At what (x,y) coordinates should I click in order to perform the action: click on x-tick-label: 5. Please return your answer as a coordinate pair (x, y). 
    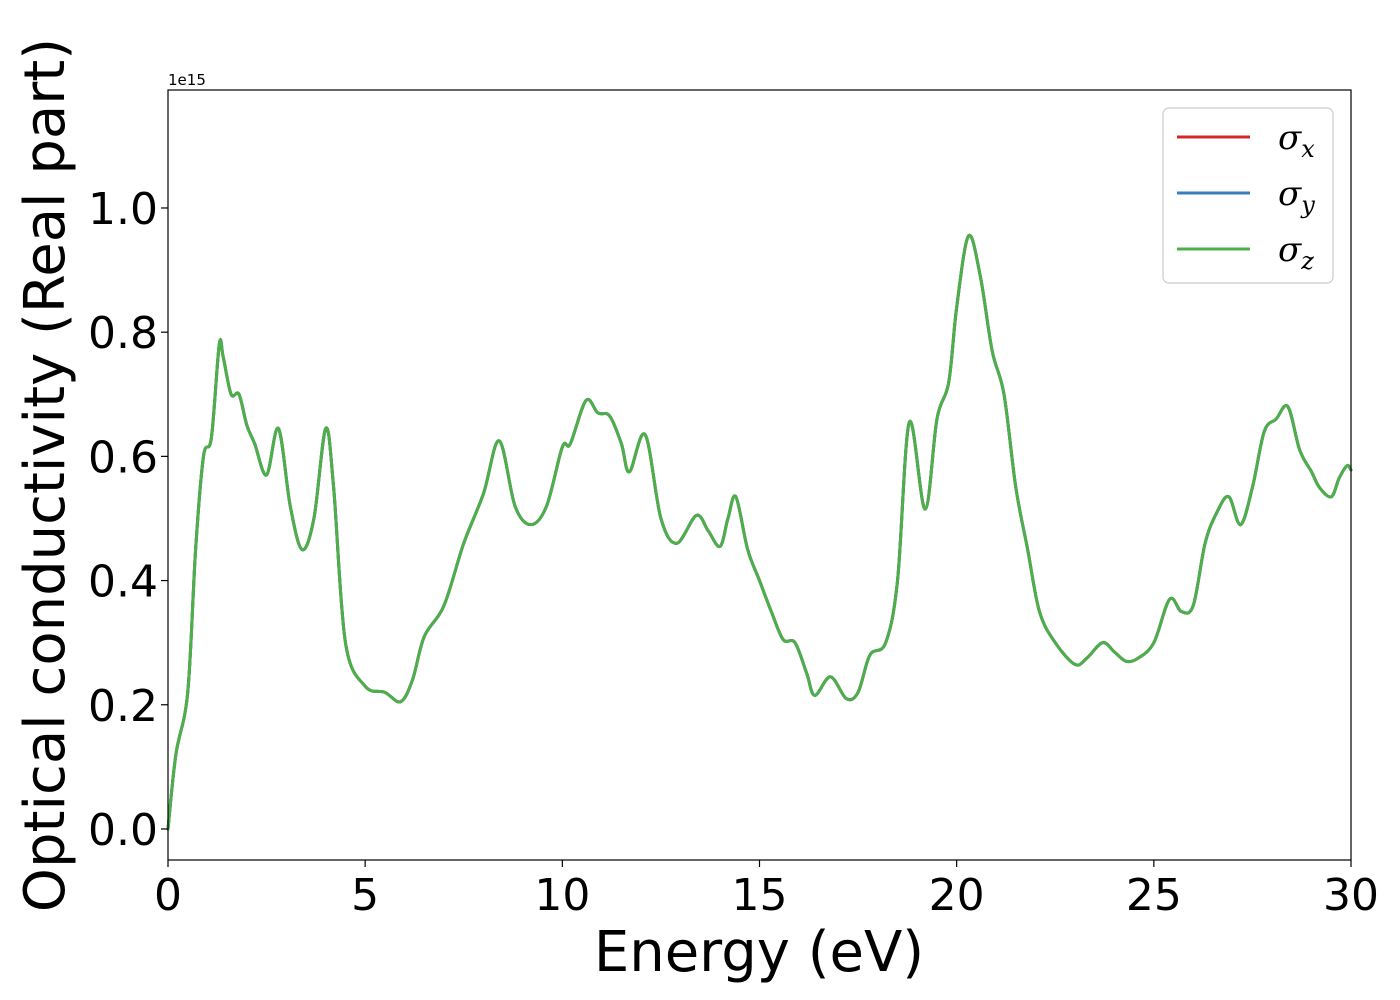
    Looking at the image, I should click on (365, 895).